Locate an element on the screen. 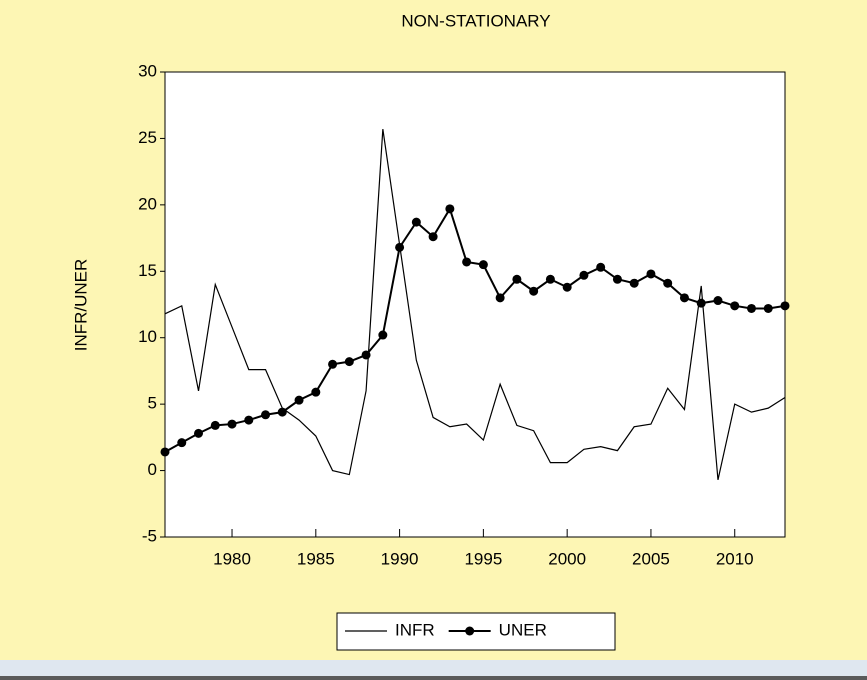 The image size is (867, 680). y-tick-label: 10 is located at coordinates (147, 336).